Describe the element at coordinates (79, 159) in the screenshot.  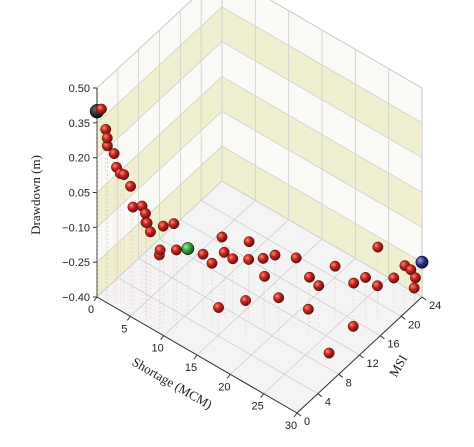
I see `z-tick-label: 0.20` at that location.